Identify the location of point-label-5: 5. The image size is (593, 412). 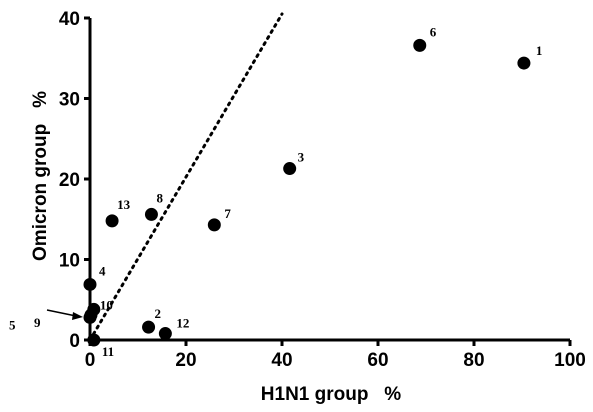
(12, 324).